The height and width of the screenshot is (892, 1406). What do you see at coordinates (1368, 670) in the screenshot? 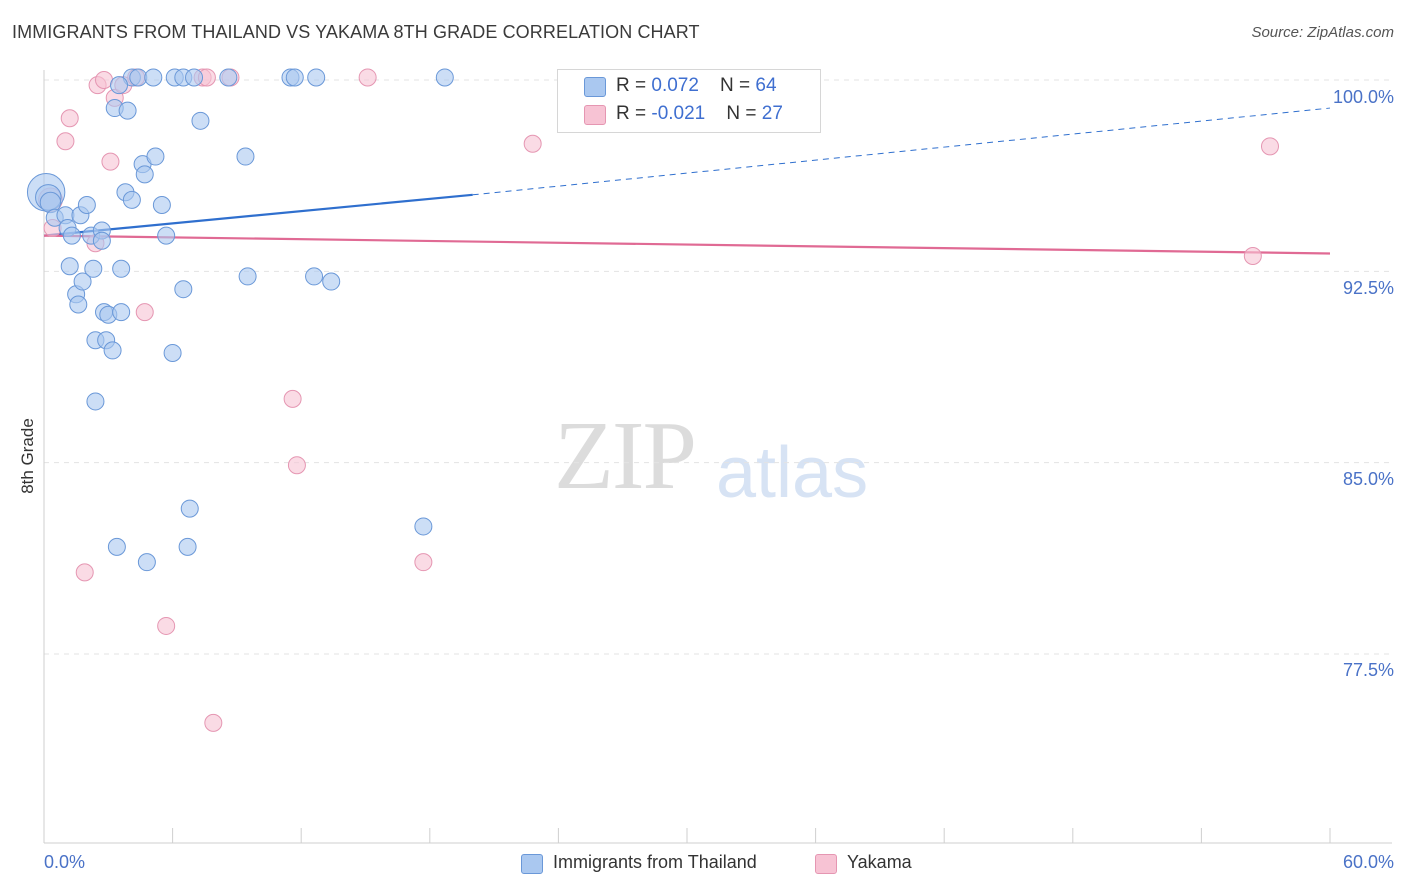
I see `y-tick-label-77-5: 77.5%` at bounding box center [1368, 670].